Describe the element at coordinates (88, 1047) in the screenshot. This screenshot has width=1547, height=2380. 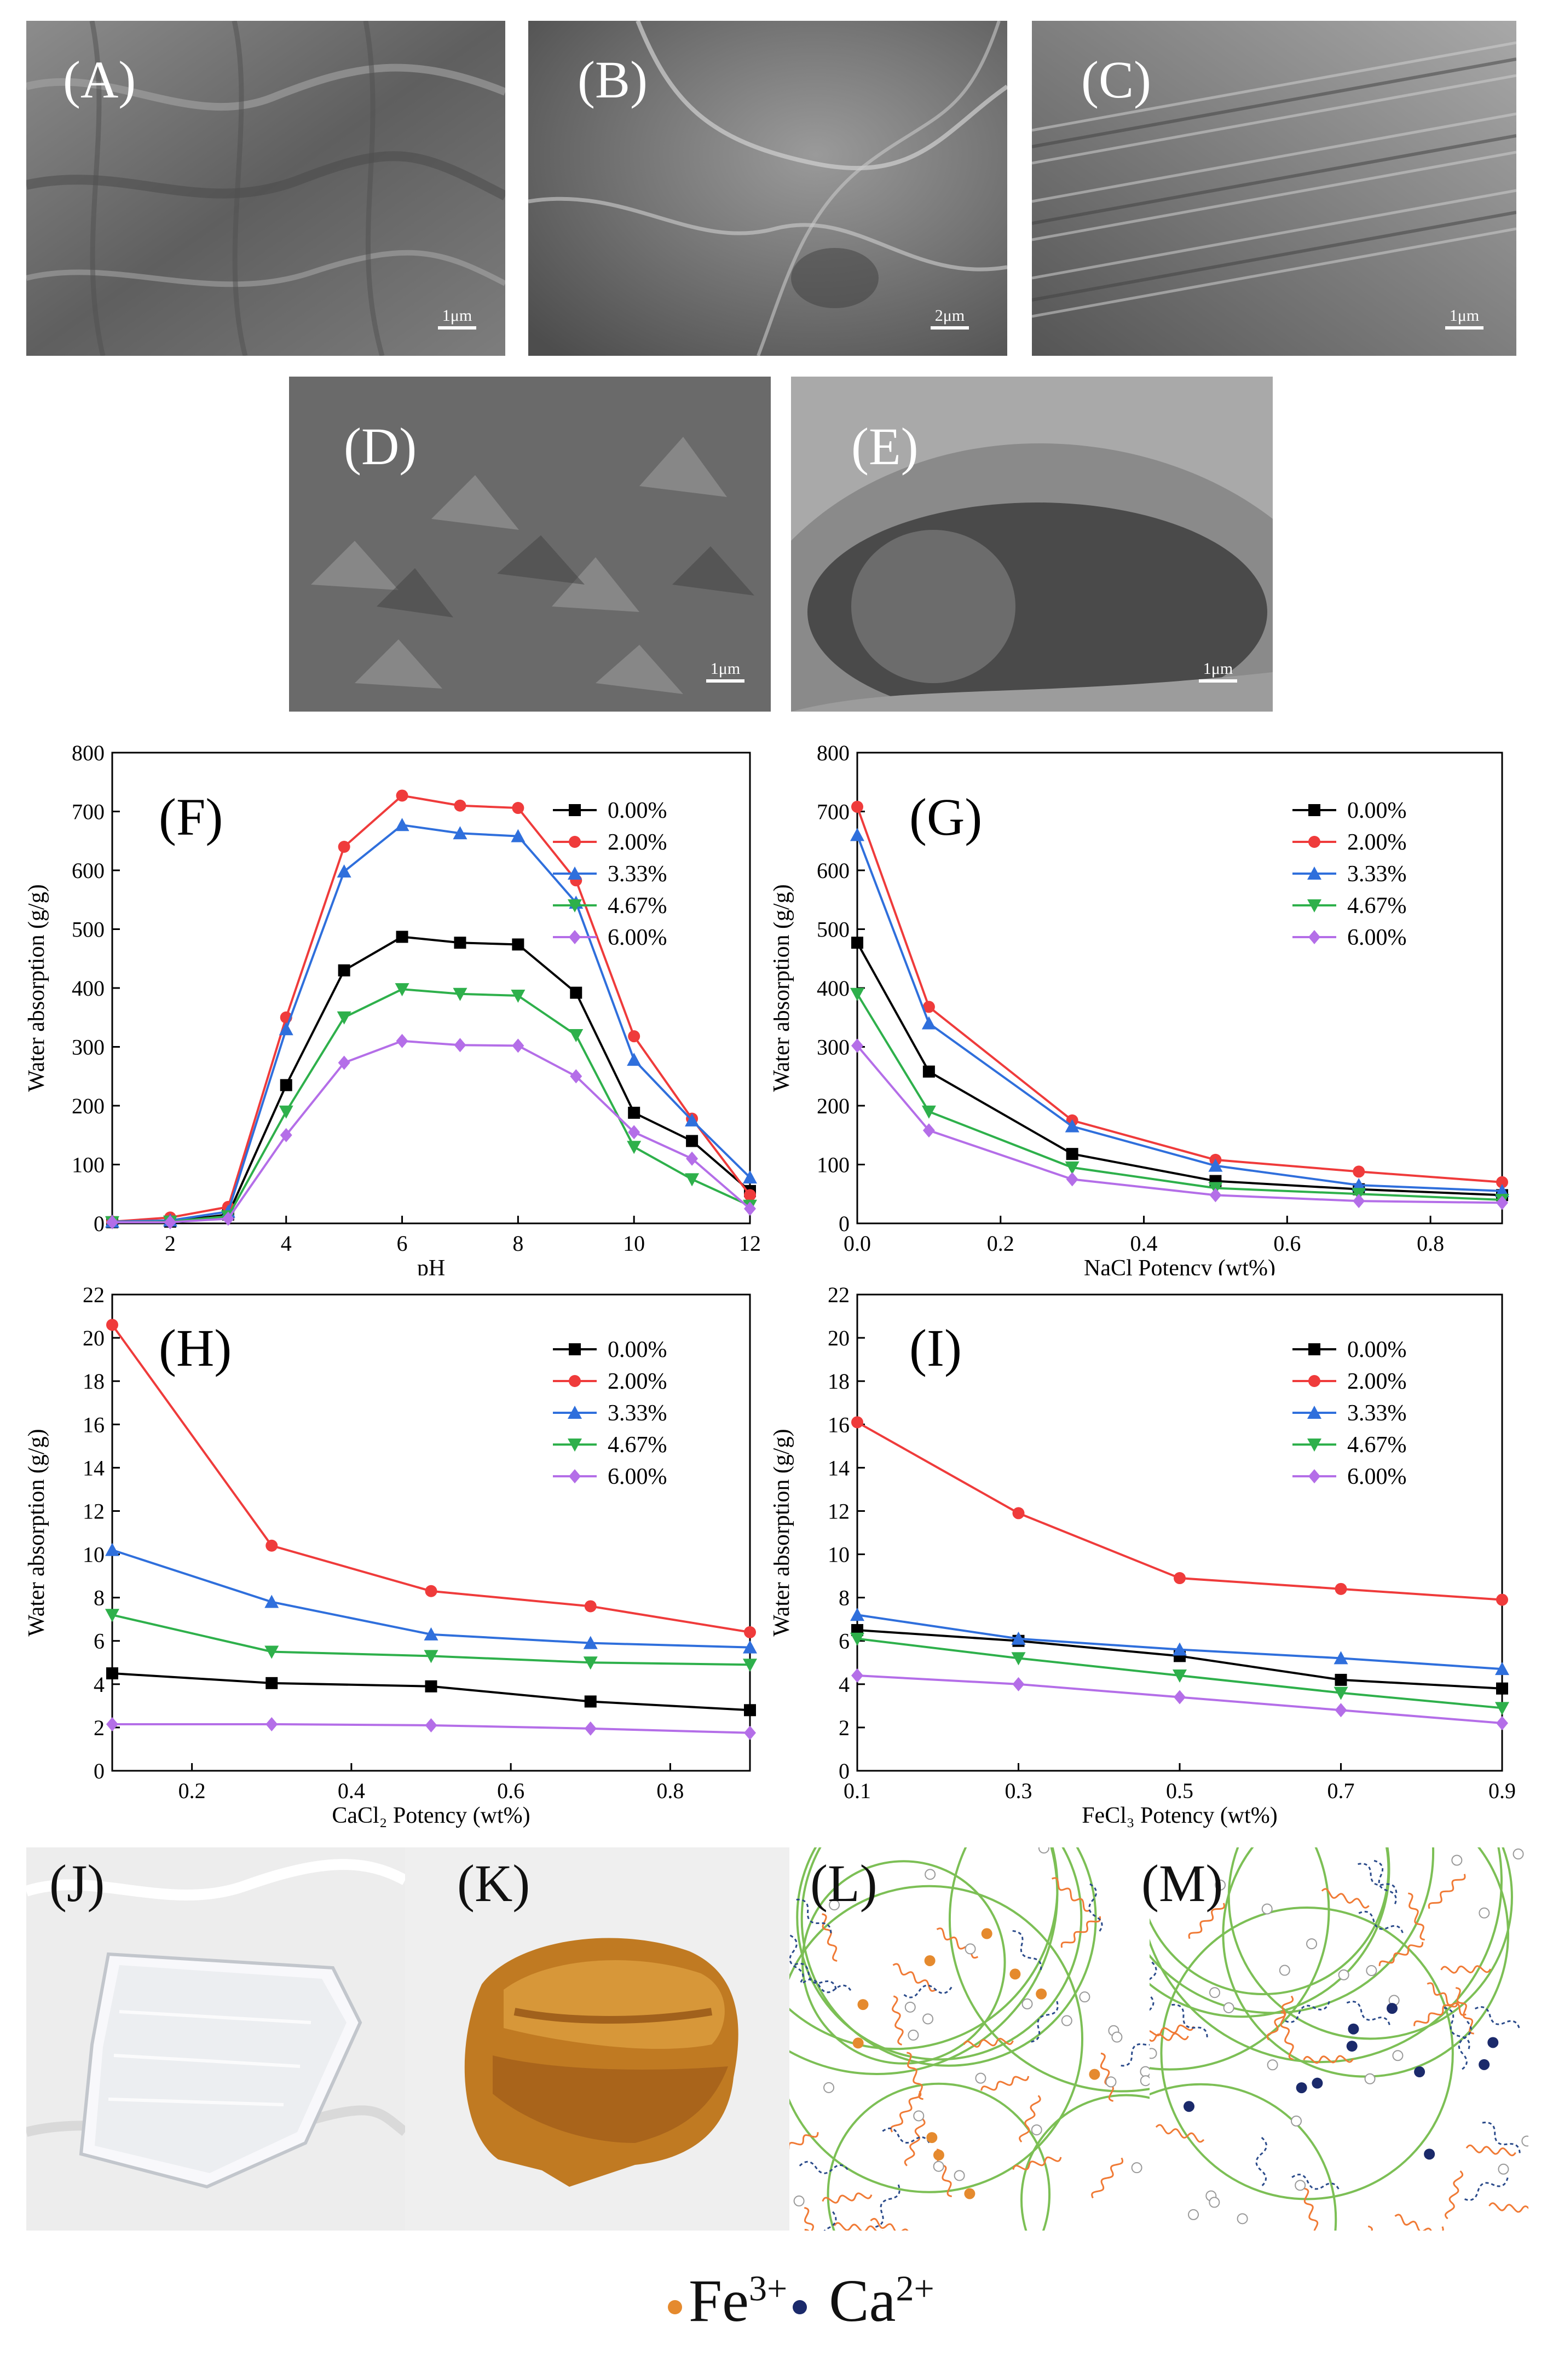
I see `y-tick-label: 300` at that location.